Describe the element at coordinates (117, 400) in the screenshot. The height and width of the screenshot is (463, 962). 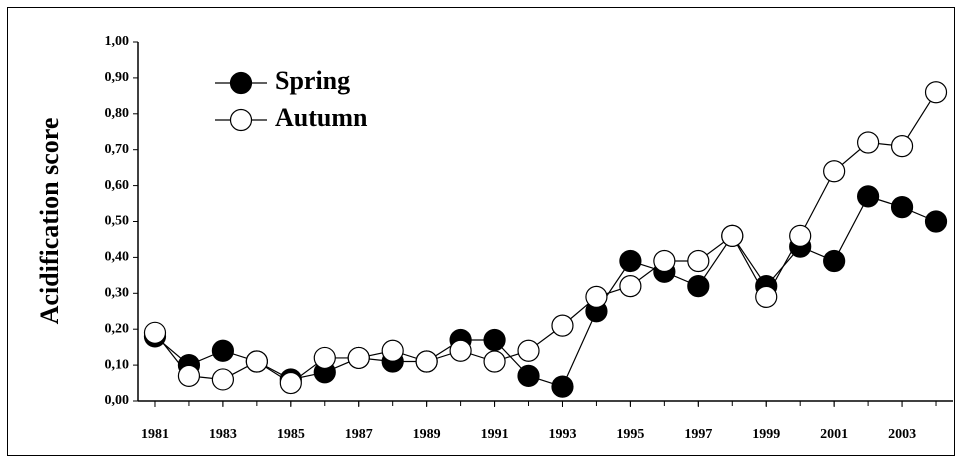
I see `y-tick-label: 0,00` at that location.